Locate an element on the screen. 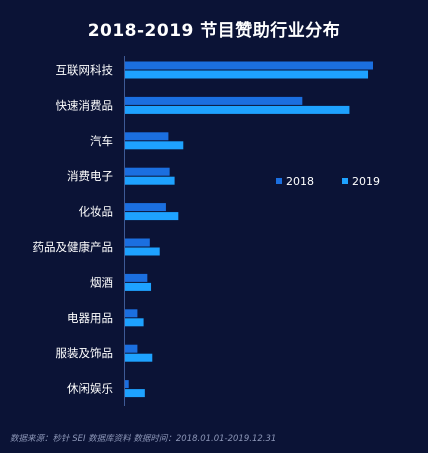  category-label: 休闲娱乐 is located at coordinates (90, 389).